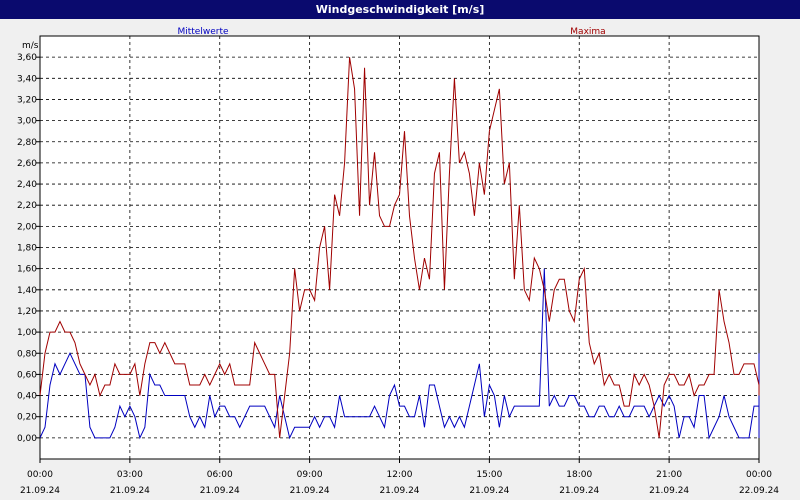 The image size is (800, 500). Describe the element at coordinates (27, 206) in the screenshot. I see `y-tick-label: 2,20` at that location.